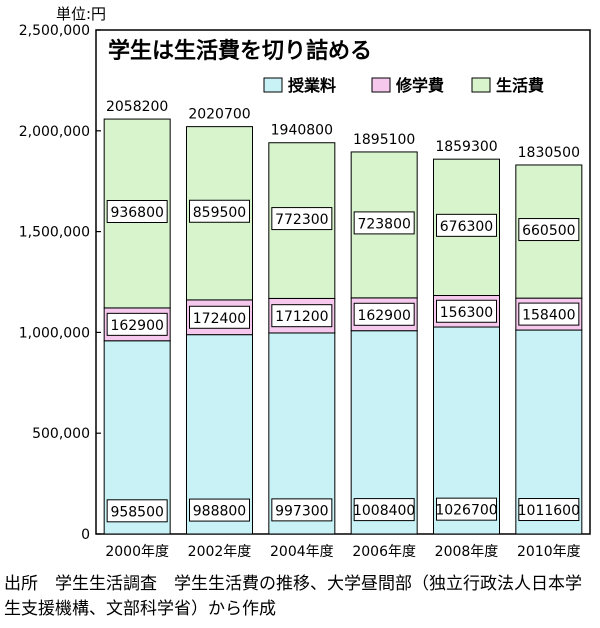  I want to click on data-label: 676300, so click(466, 227).